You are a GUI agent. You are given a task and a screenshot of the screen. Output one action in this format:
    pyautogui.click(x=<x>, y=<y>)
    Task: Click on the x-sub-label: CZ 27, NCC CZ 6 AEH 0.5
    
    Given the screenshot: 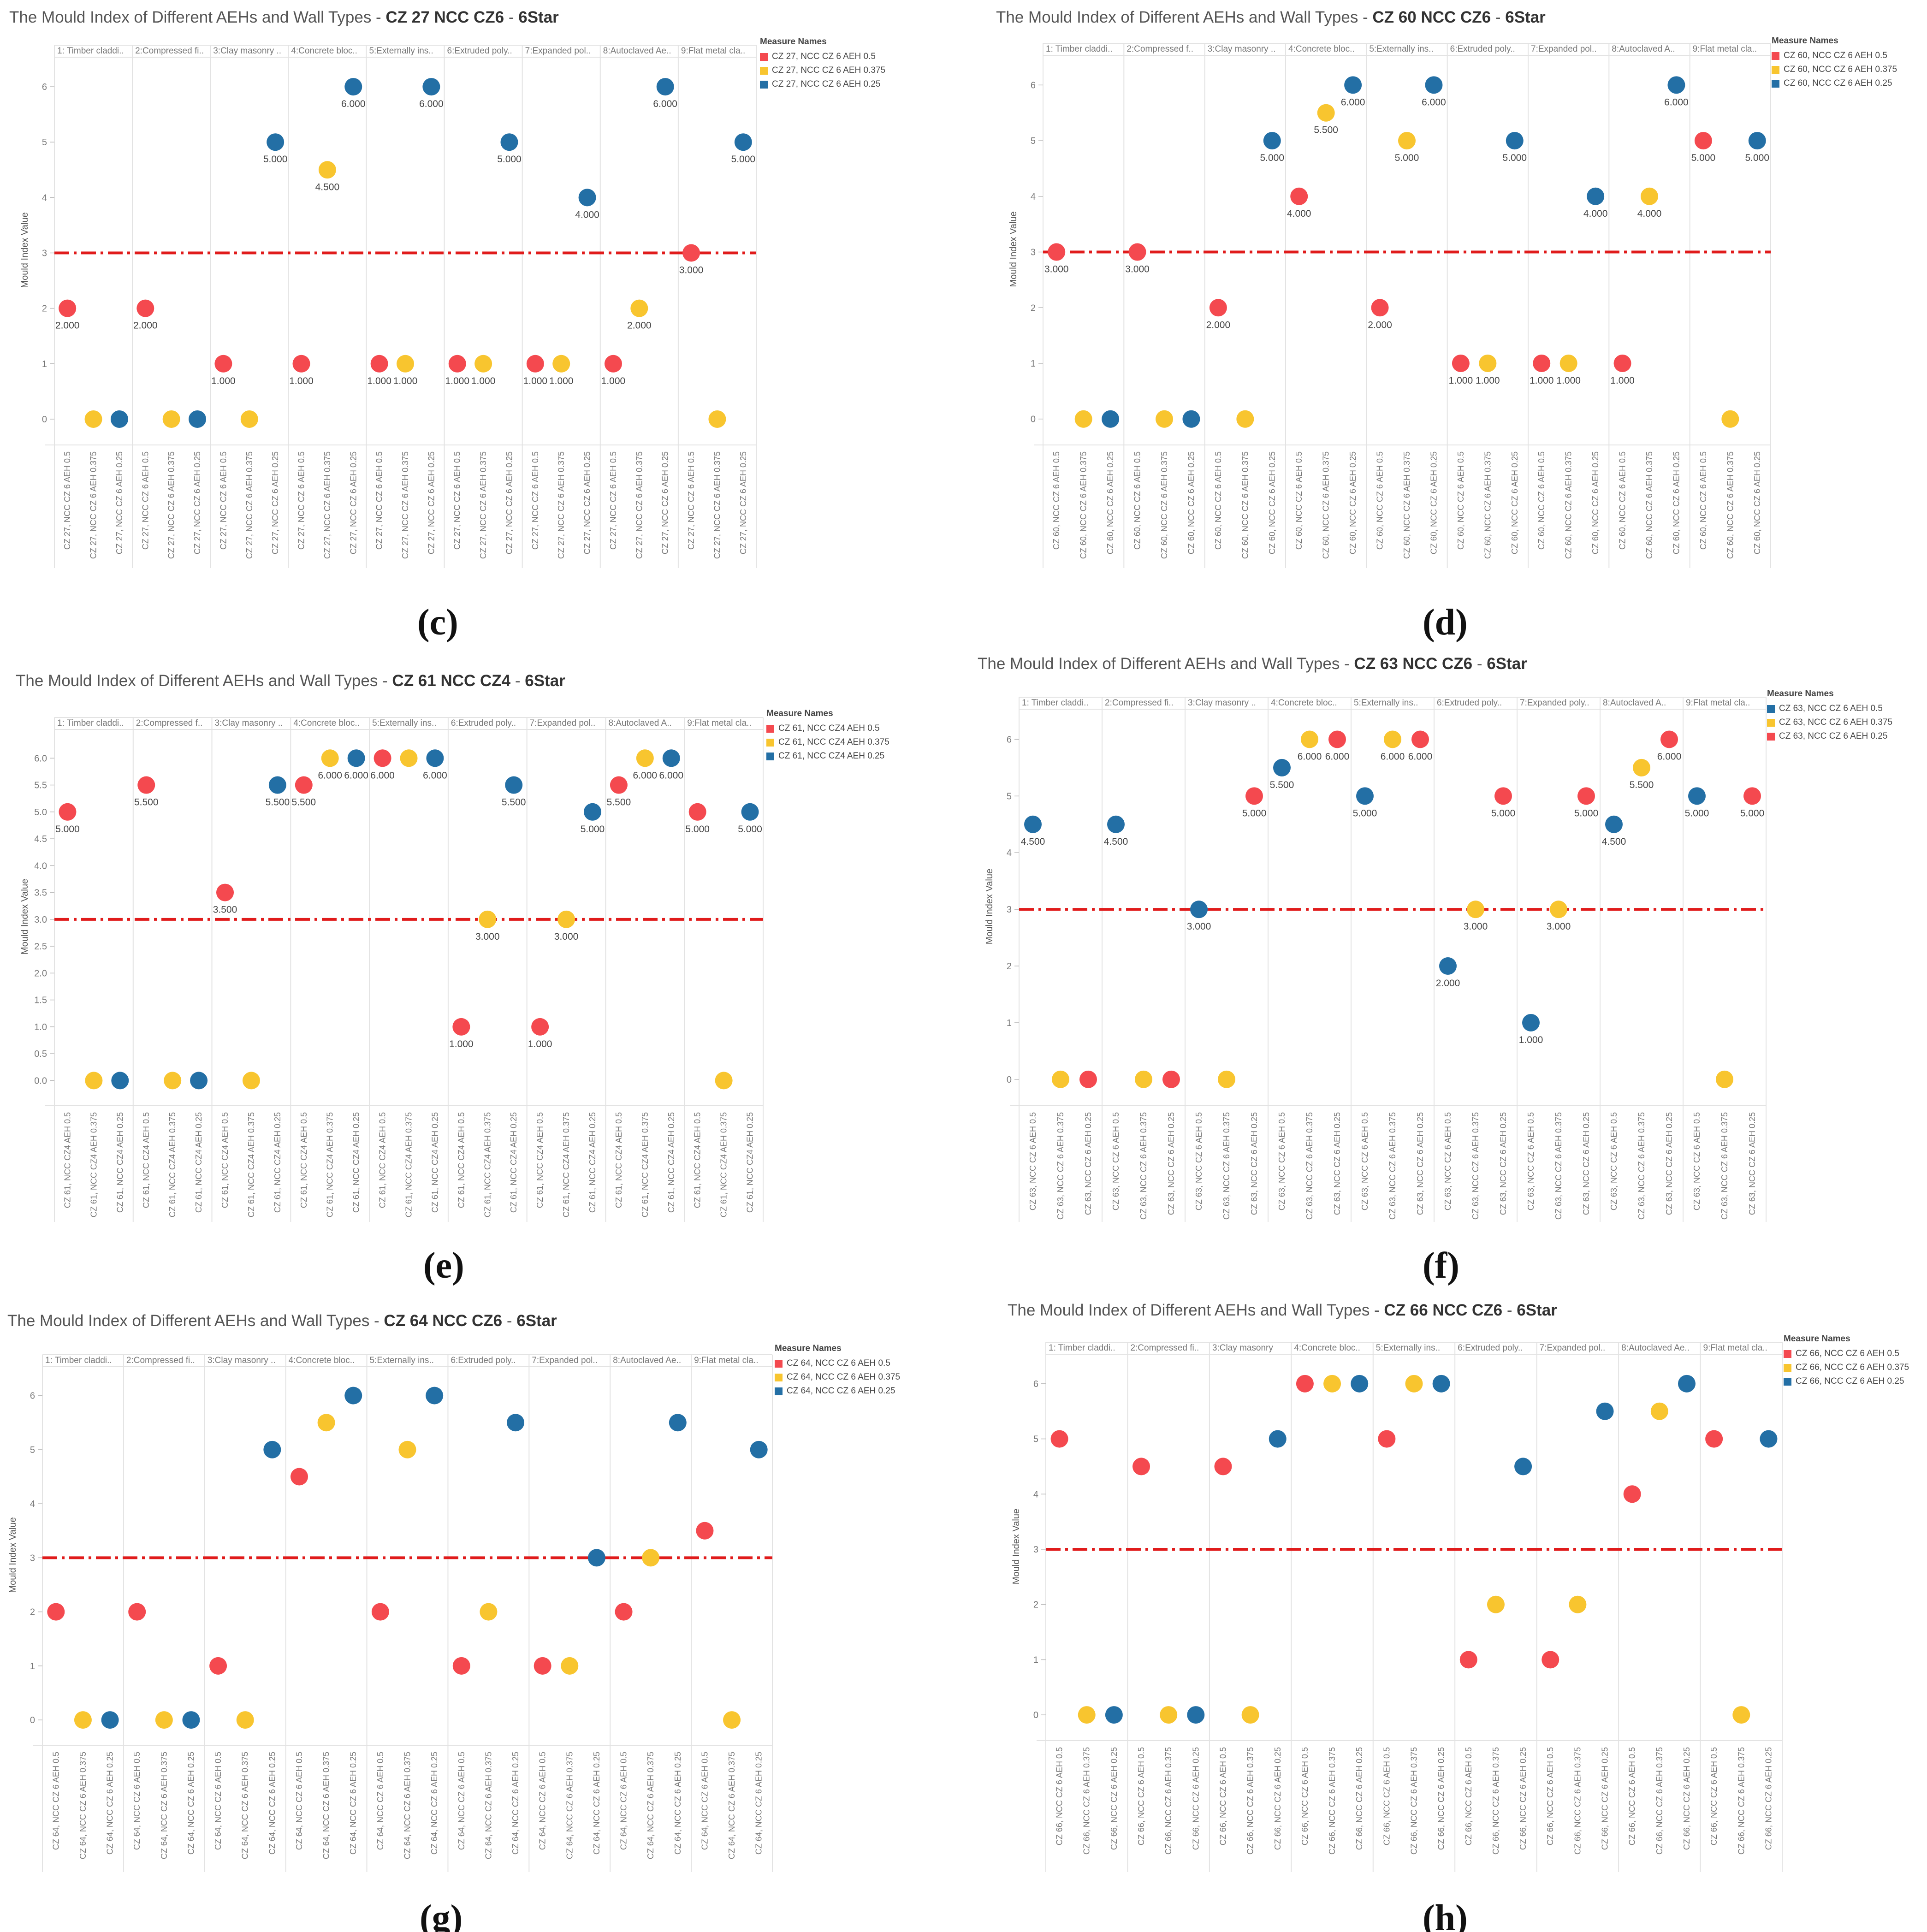 What is the action you would take?
    pyautogui.click(x=692, y=501)
    